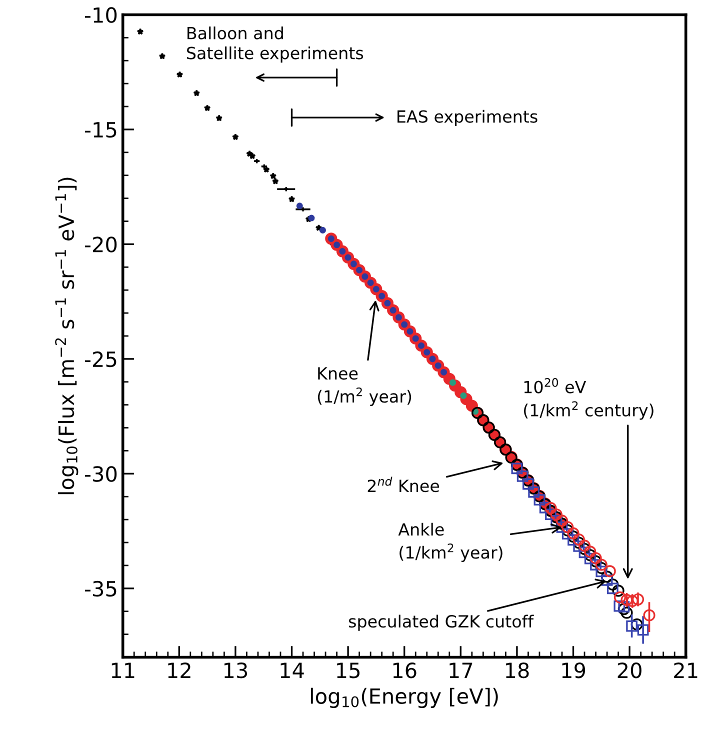  I want to click on text: log$_{10}$(Flux [m$^{−2}$ s$^{−1}$ sr$^{−1}$ eV$^{−1}$]), so click(66, 336).